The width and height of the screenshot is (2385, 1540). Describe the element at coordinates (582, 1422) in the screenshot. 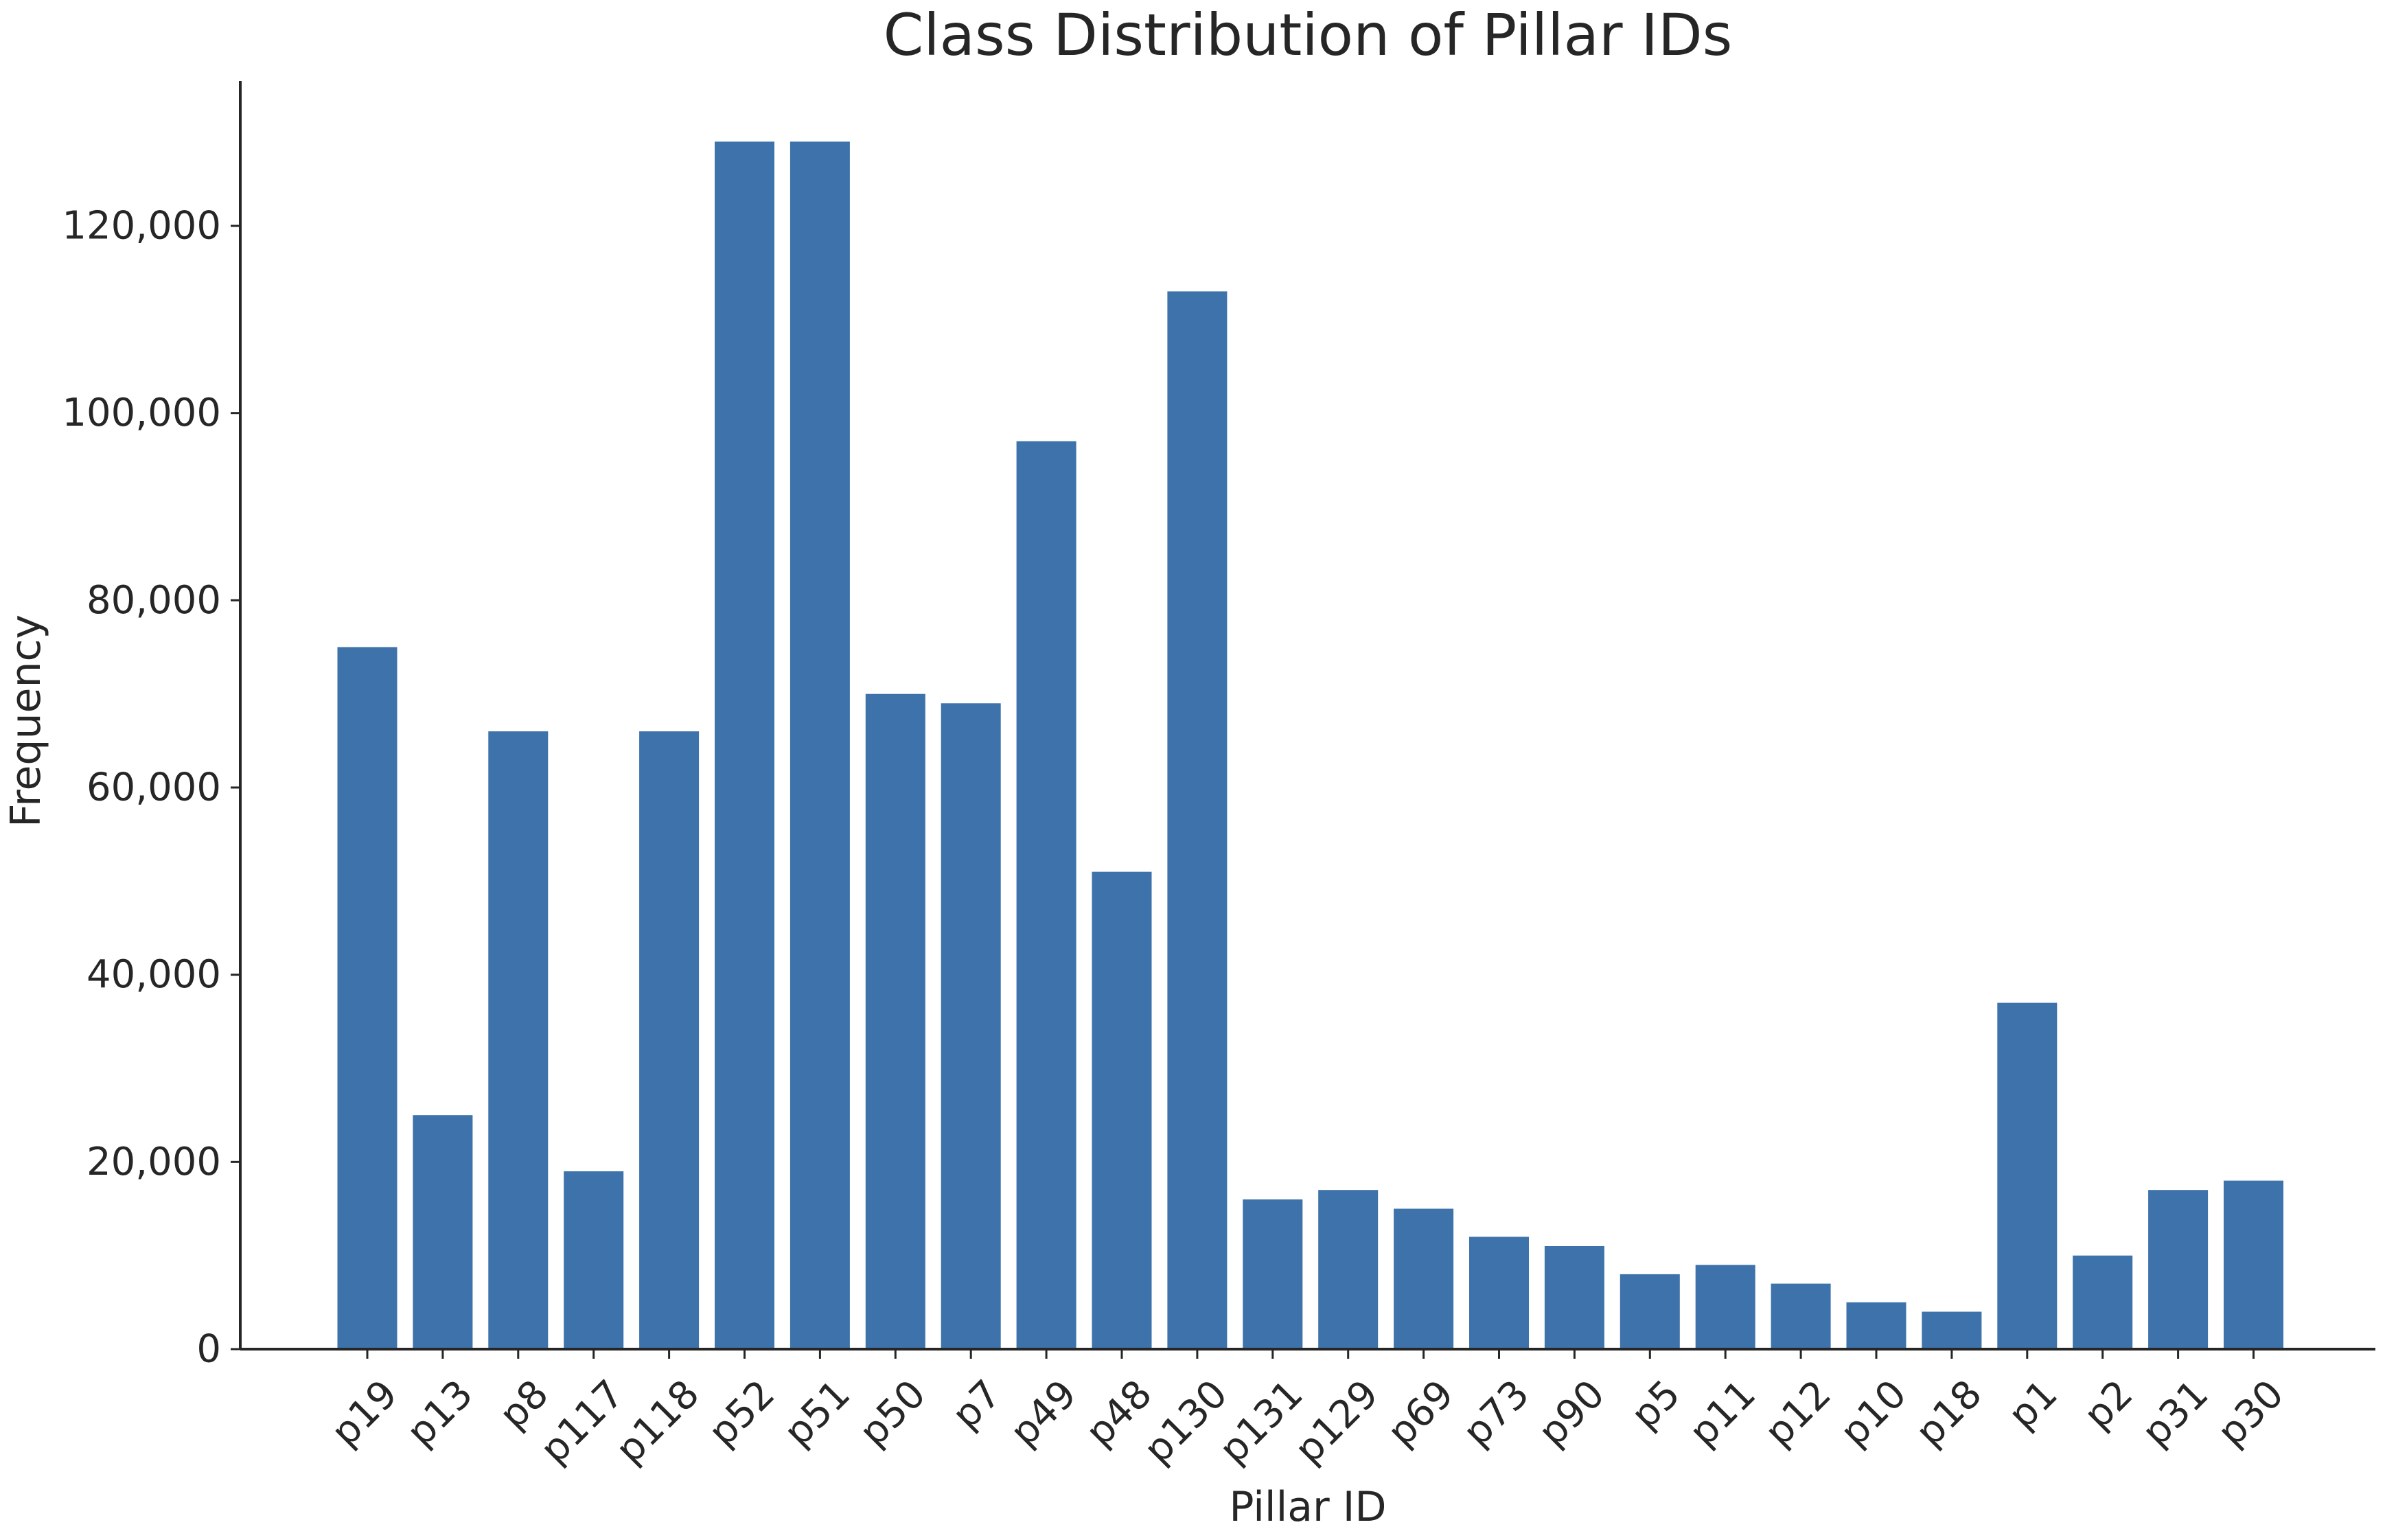

I see `x-tick-label-p117: p117` at that location.